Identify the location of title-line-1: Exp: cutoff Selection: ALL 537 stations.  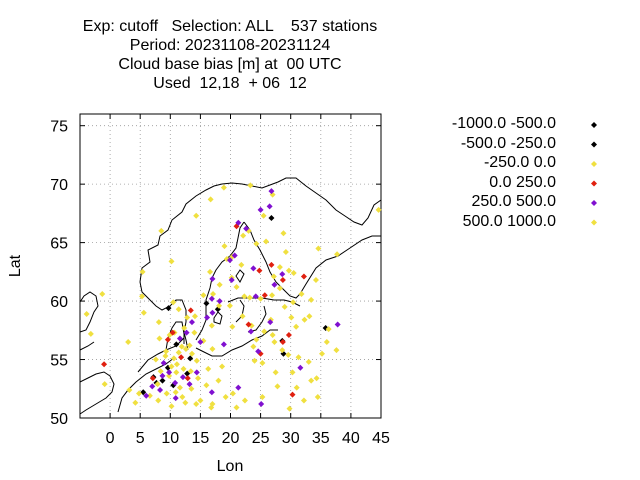
(230, 26).